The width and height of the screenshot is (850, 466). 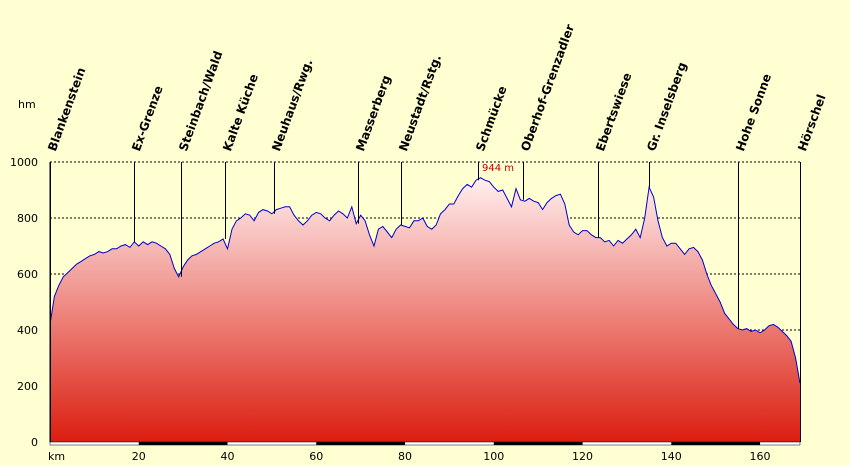 What do you see at coordinates (66, 109) in the screenshot?
I see `place-label: Blankenstein` at bounding box center [66, 109].